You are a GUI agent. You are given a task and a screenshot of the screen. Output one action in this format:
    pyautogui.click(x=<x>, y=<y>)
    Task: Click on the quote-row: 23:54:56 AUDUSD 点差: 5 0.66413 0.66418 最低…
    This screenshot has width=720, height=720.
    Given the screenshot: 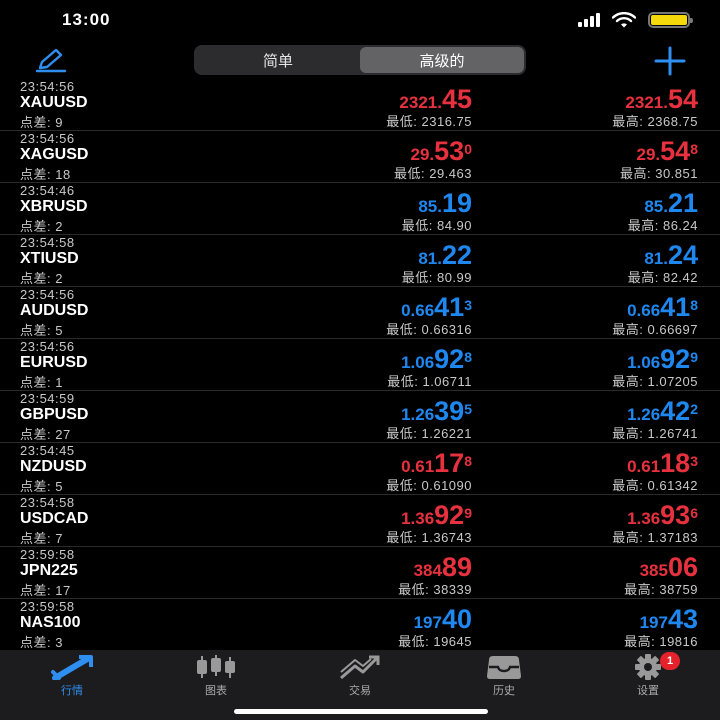 What is the action you would take?
    pyautogui.click(x=360, y=313)
    